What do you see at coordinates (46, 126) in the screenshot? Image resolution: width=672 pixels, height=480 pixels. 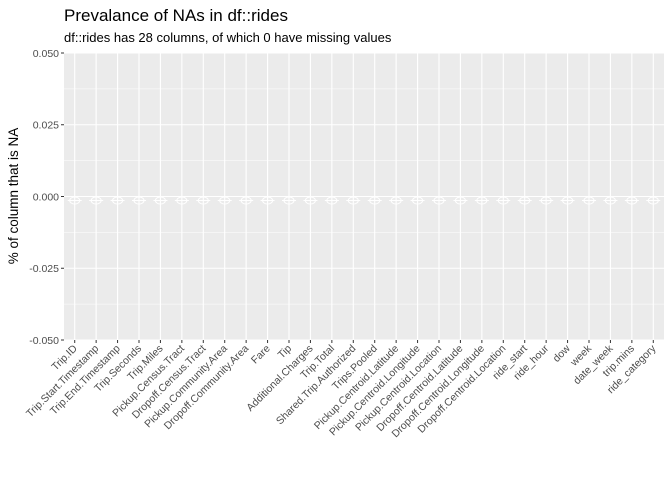 I see `y-tick-label: 0.025` at bounding box center [46, 126].